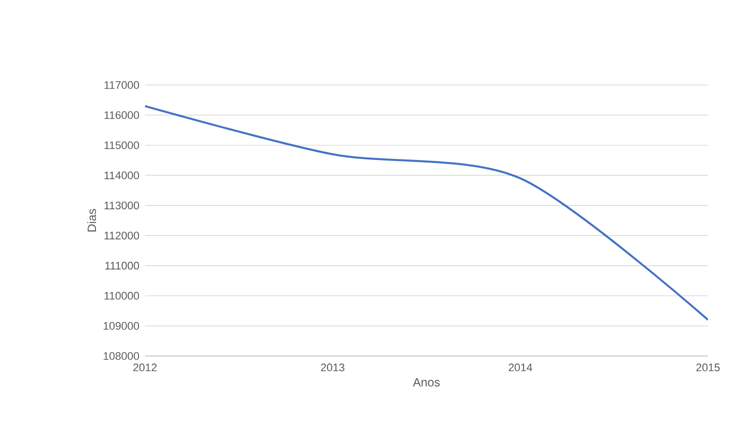 This screenshot has height=437, width=741. Describe the element at coordinates (122, 326) in the screenshot. I see `y-tick-label: 109000` at that location.